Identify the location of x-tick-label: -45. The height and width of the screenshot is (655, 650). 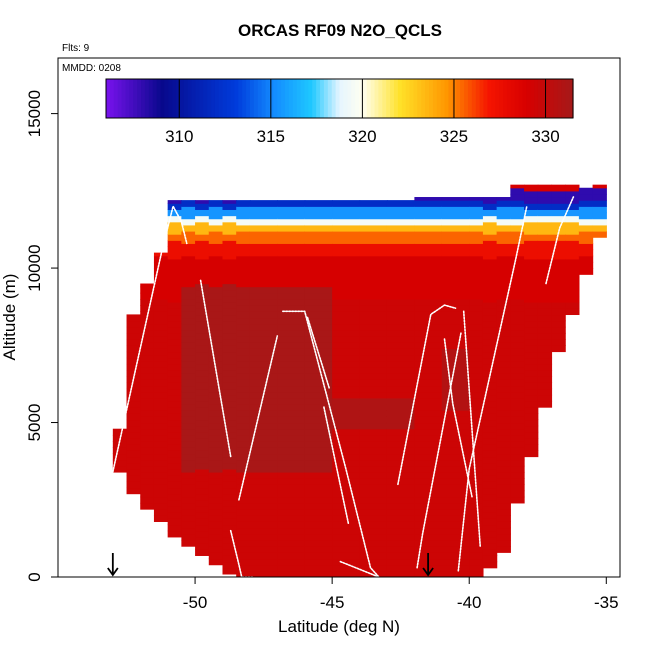
(332, 602).